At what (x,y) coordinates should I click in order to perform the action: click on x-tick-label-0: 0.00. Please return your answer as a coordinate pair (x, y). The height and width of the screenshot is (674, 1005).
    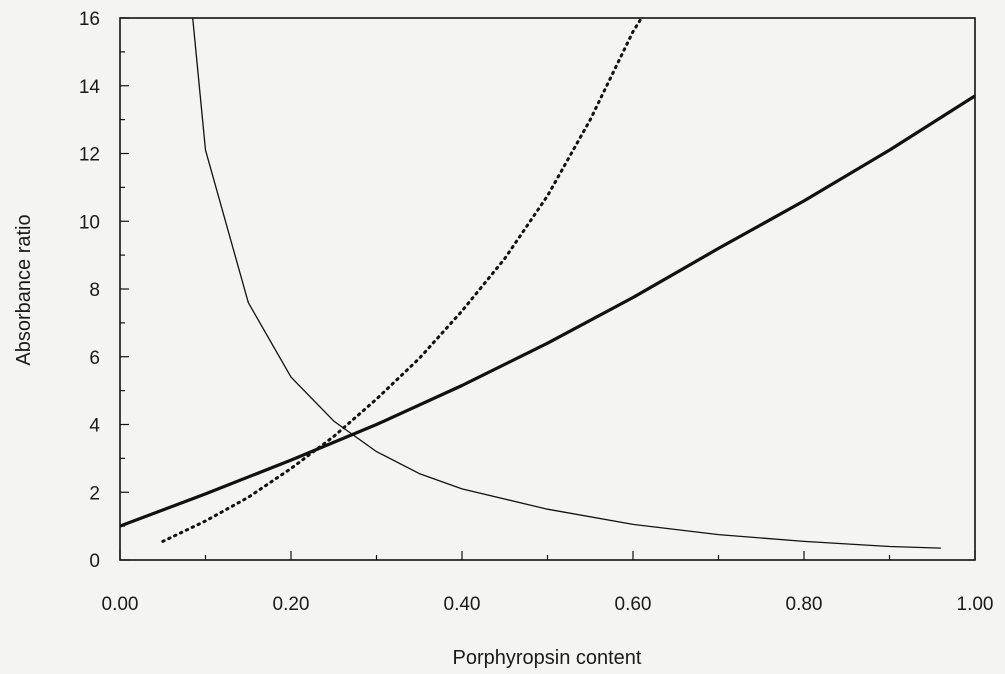
    Looking at the image, I should click on (120, 604).